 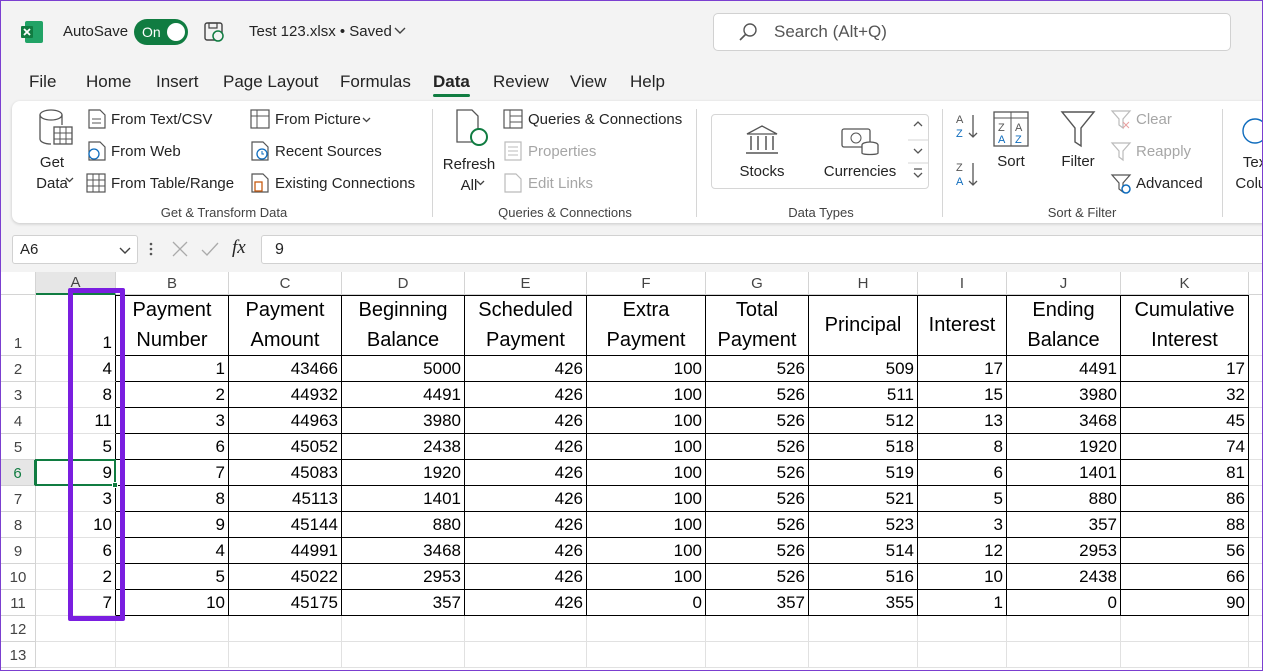 I want to click on ribbon-tab: File, so click(x=42, y=82).